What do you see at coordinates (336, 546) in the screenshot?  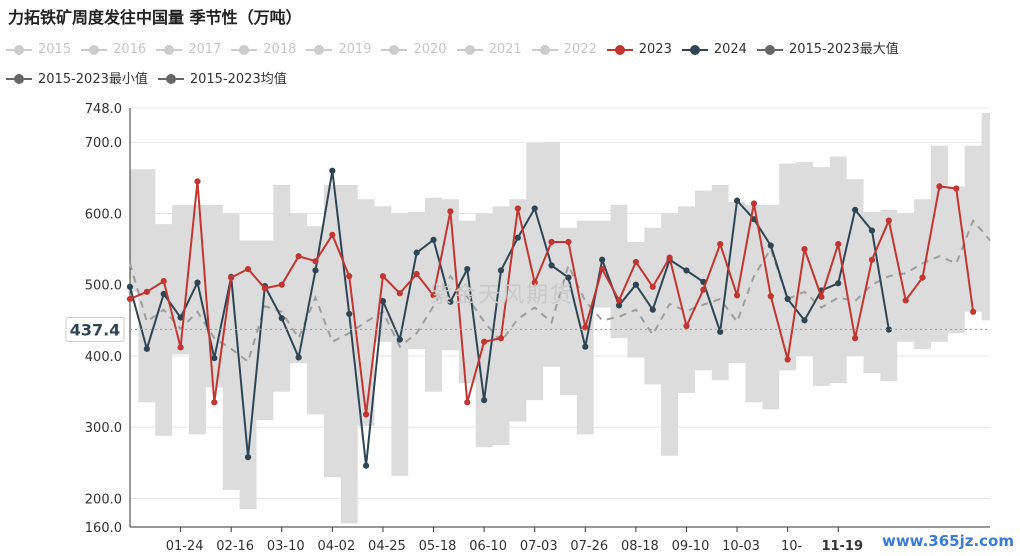 I see `x-tick-label: 04-02` at bounding box center [336, 546].